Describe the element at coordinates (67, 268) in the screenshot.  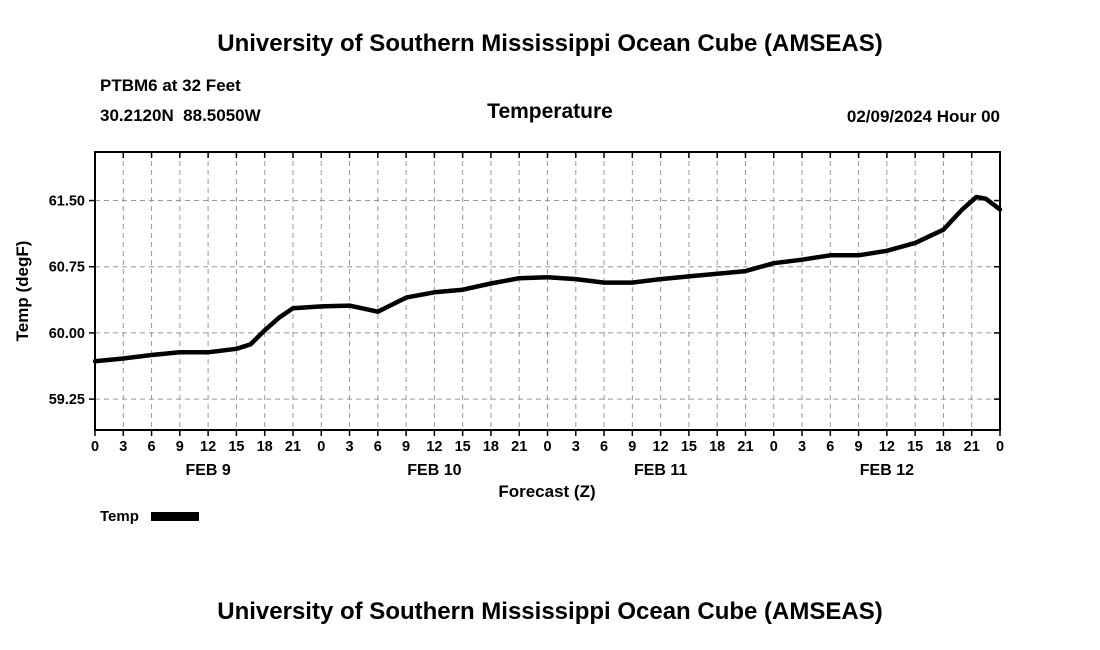
I see `y-tick-label: 60.75` at that location.